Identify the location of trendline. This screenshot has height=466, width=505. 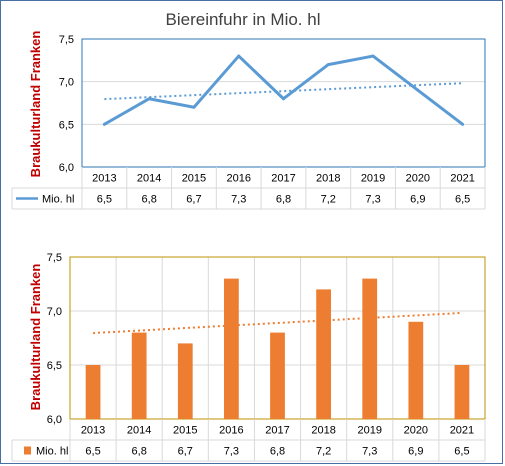
(277, 323).